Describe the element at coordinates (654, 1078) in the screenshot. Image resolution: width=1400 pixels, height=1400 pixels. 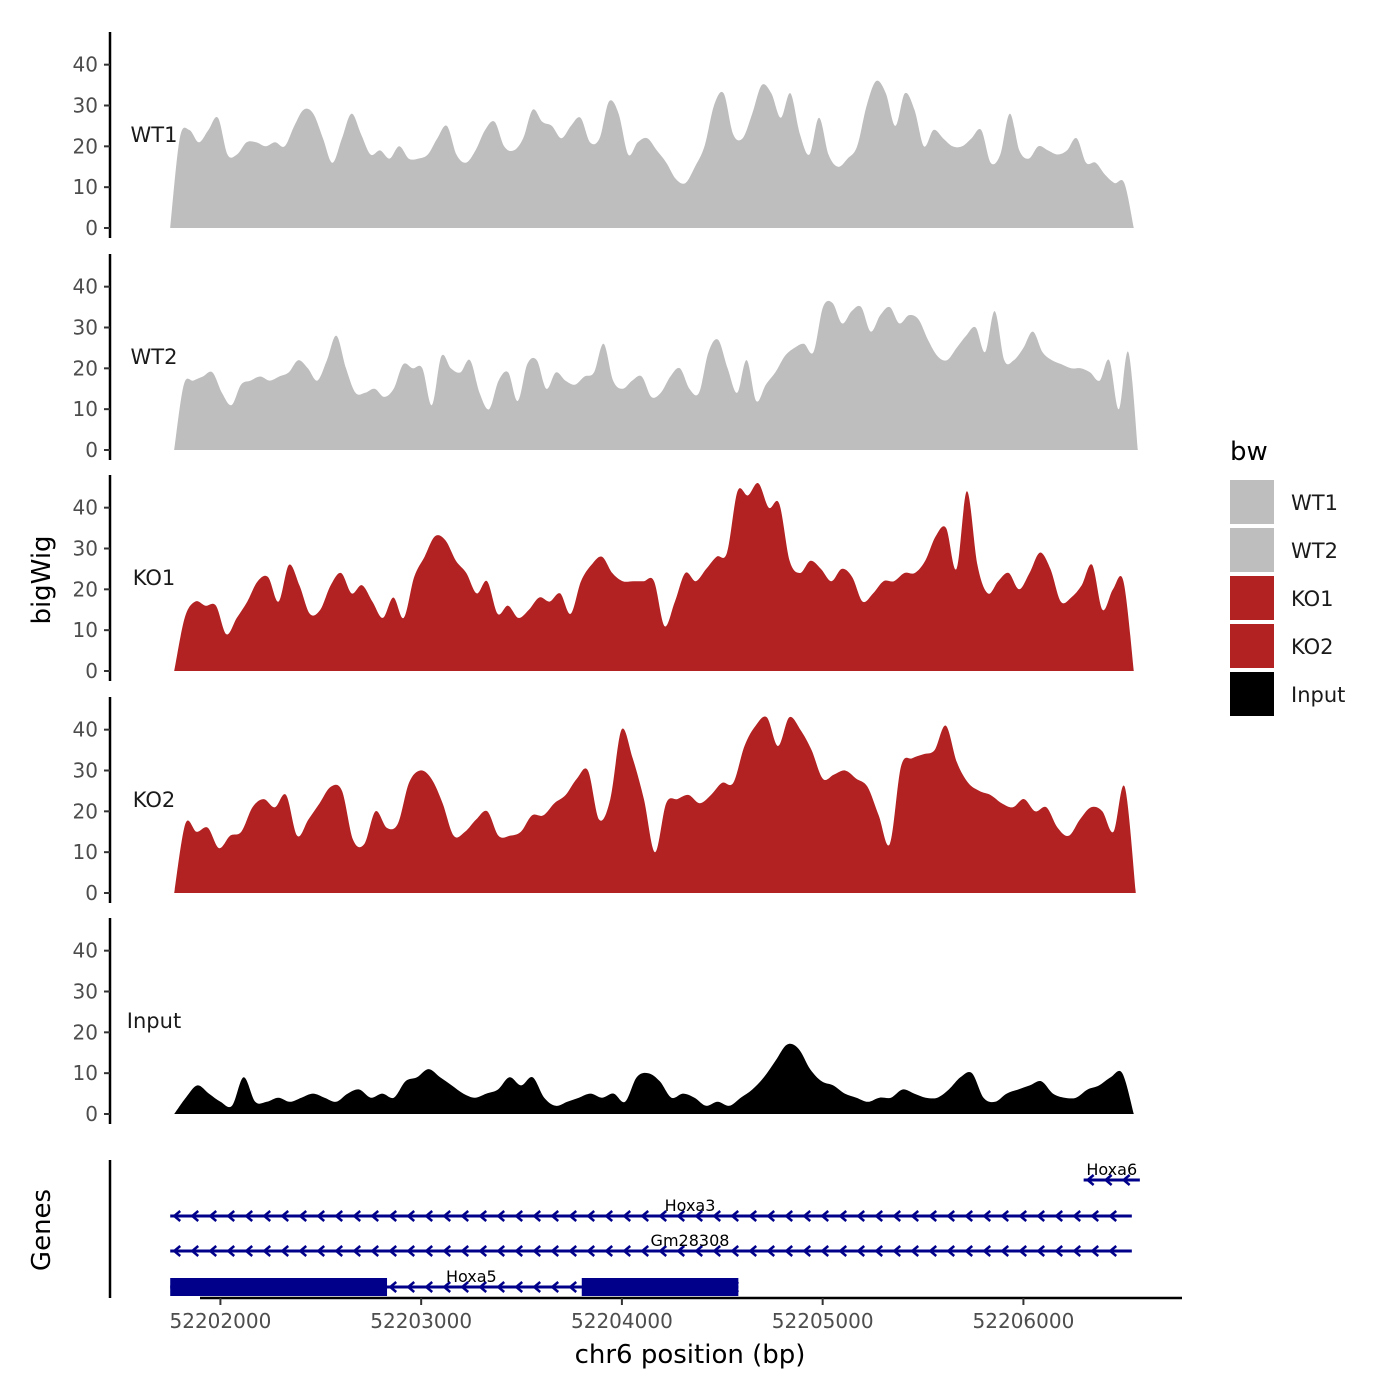
I see `coverage-area-input` at that location.